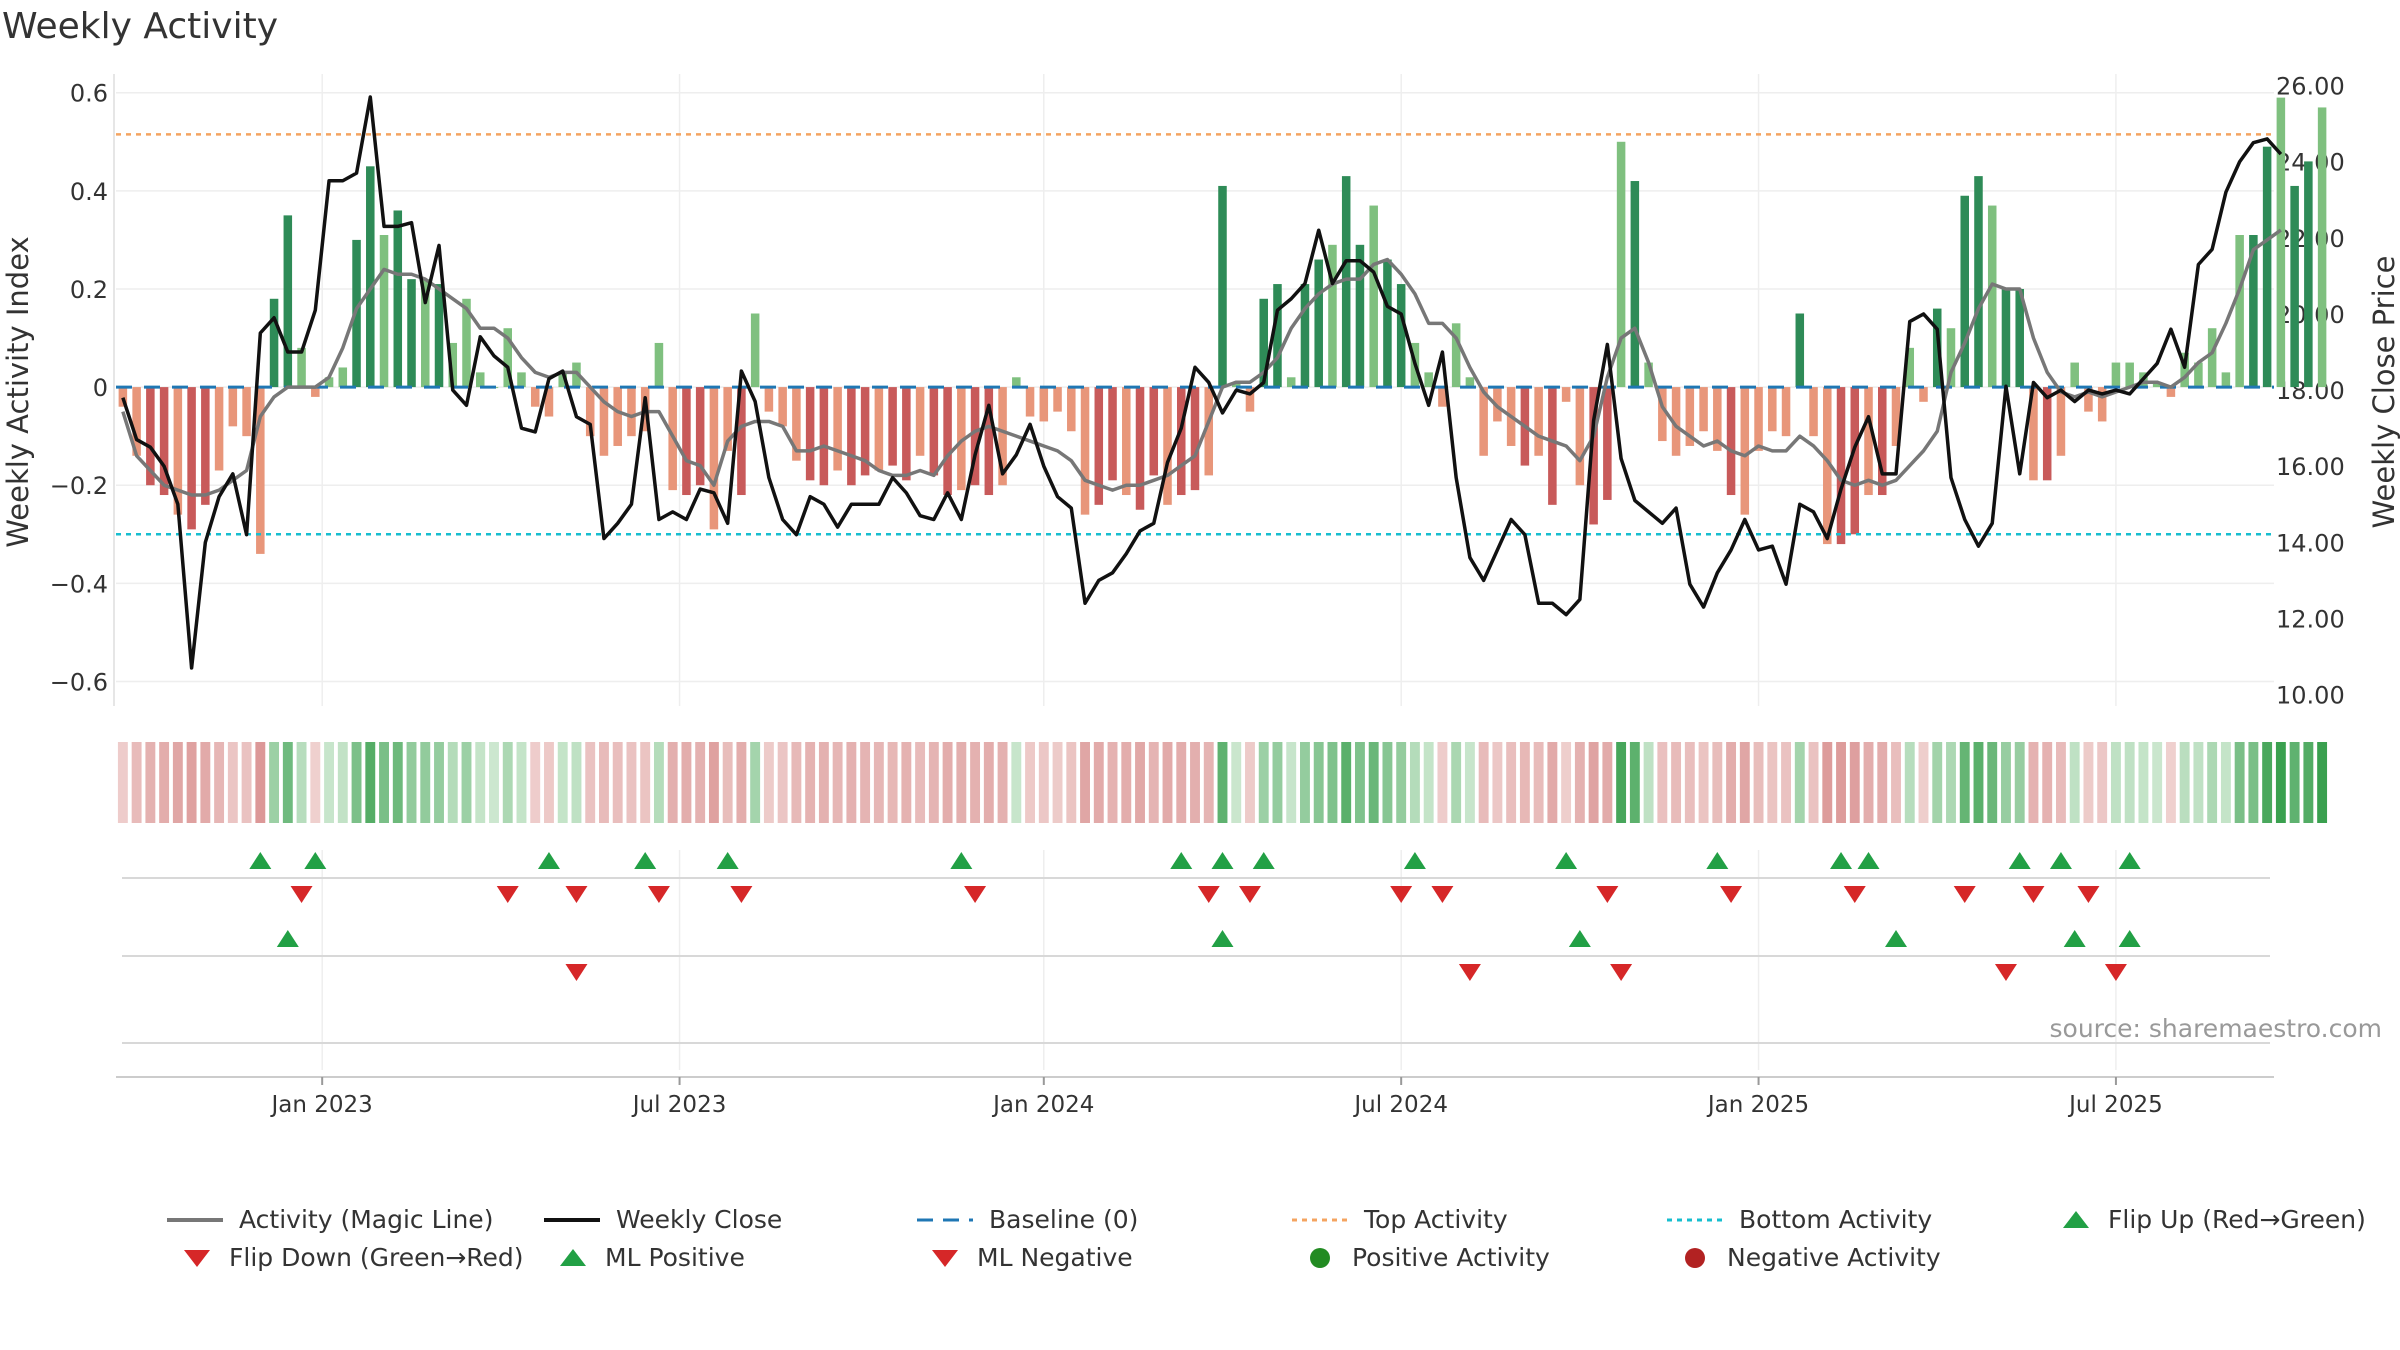  I want to click on x-tick-label: Jul 2023, so click(679, 1105).